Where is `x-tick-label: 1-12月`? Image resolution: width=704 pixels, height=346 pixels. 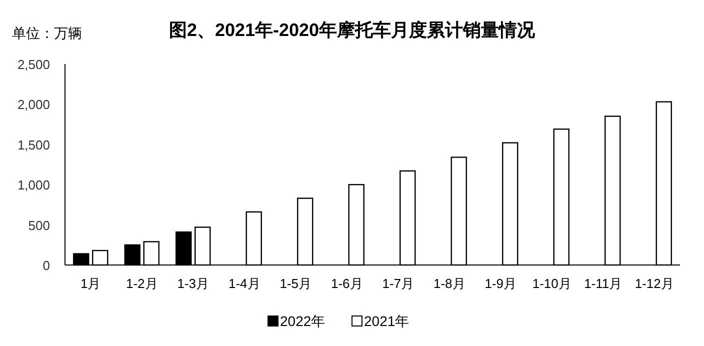
x-tick-label: 1-12月 is located at coordinates (654, 283).